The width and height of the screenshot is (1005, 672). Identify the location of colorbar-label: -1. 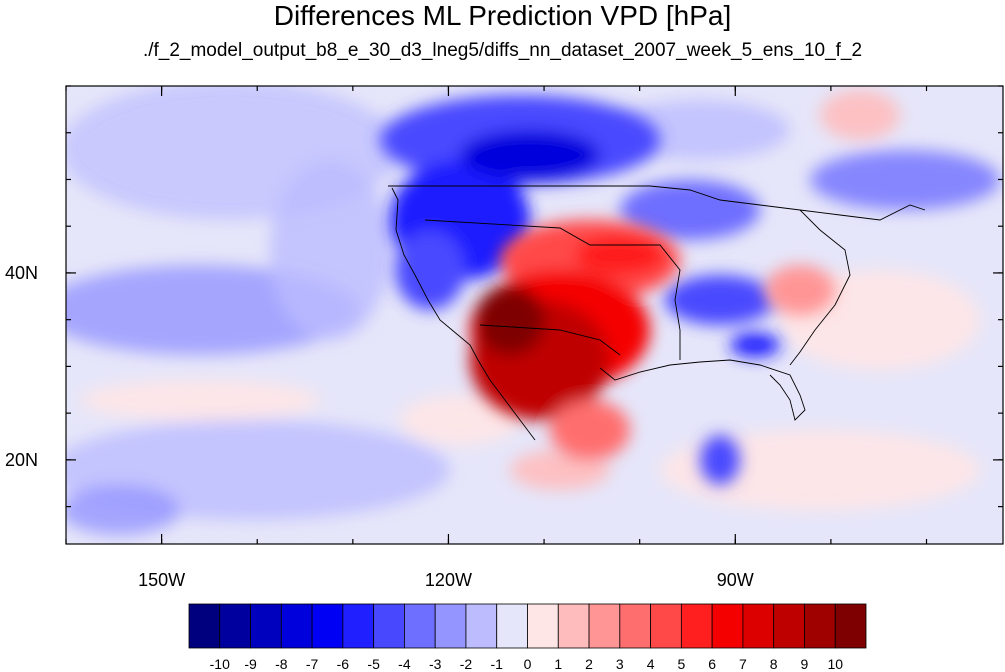
(497, 664).